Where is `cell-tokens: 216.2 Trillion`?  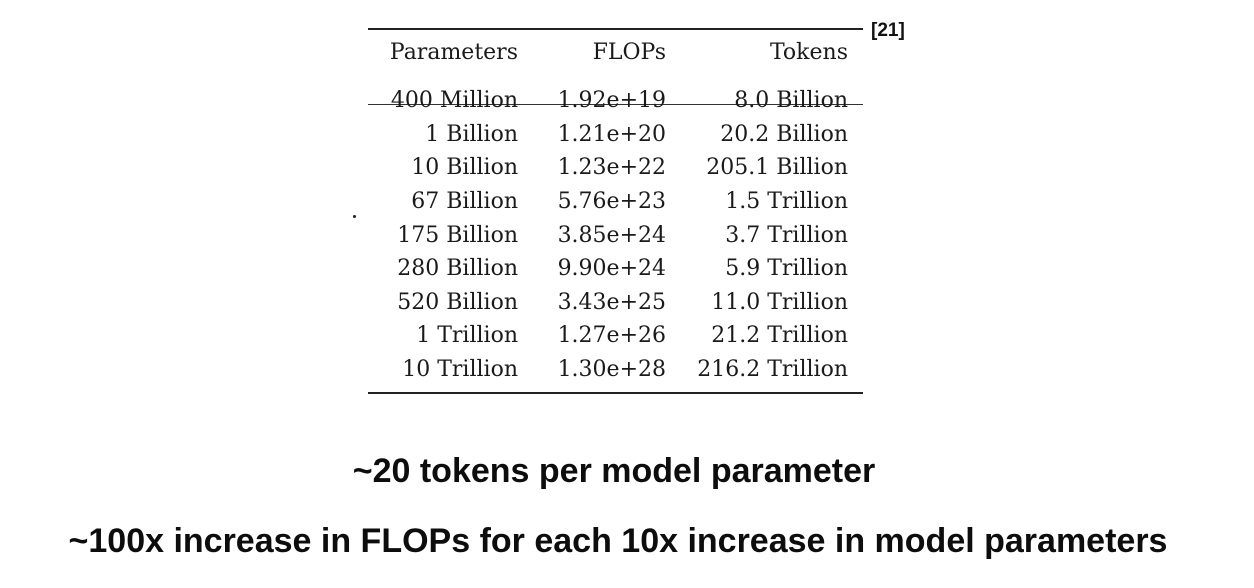 cell-tokens: 216.2 Trillion is located at coordinates (772, 369).